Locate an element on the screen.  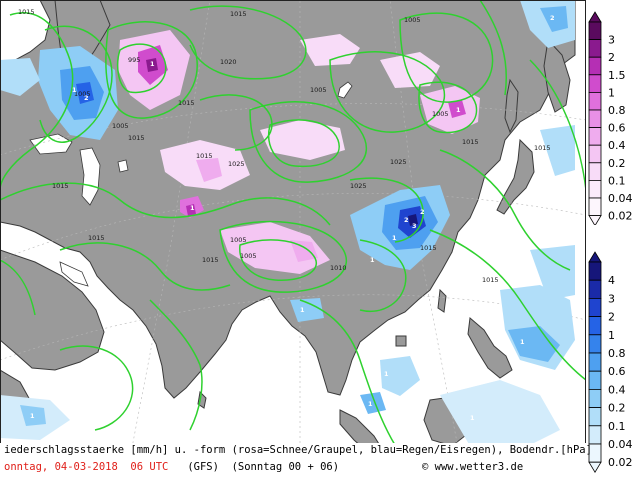
isobar-label: 995 is located at coordinates (134, 60).